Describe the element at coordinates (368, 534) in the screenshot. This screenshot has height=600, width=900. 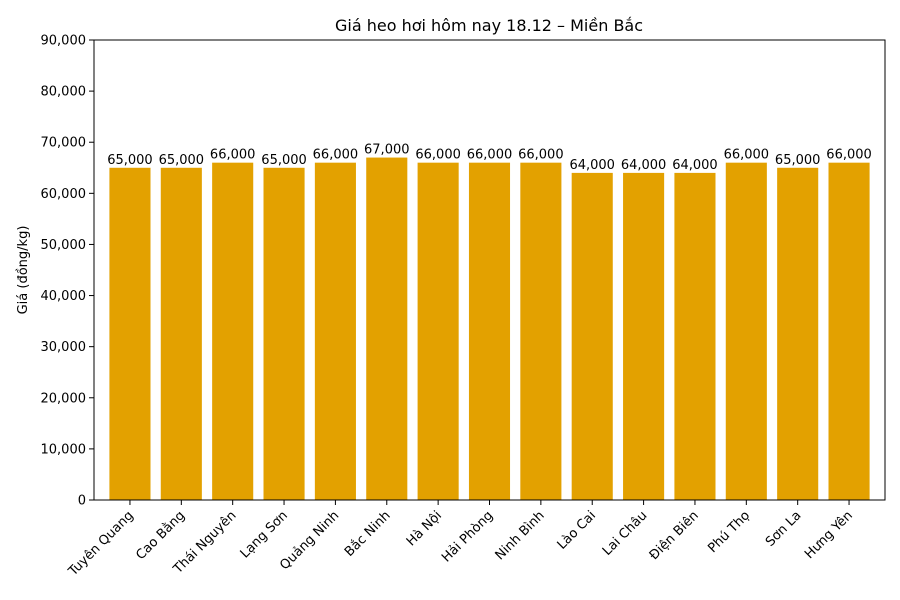
I see `x-tick-label: Bắc Ninh` at that location.